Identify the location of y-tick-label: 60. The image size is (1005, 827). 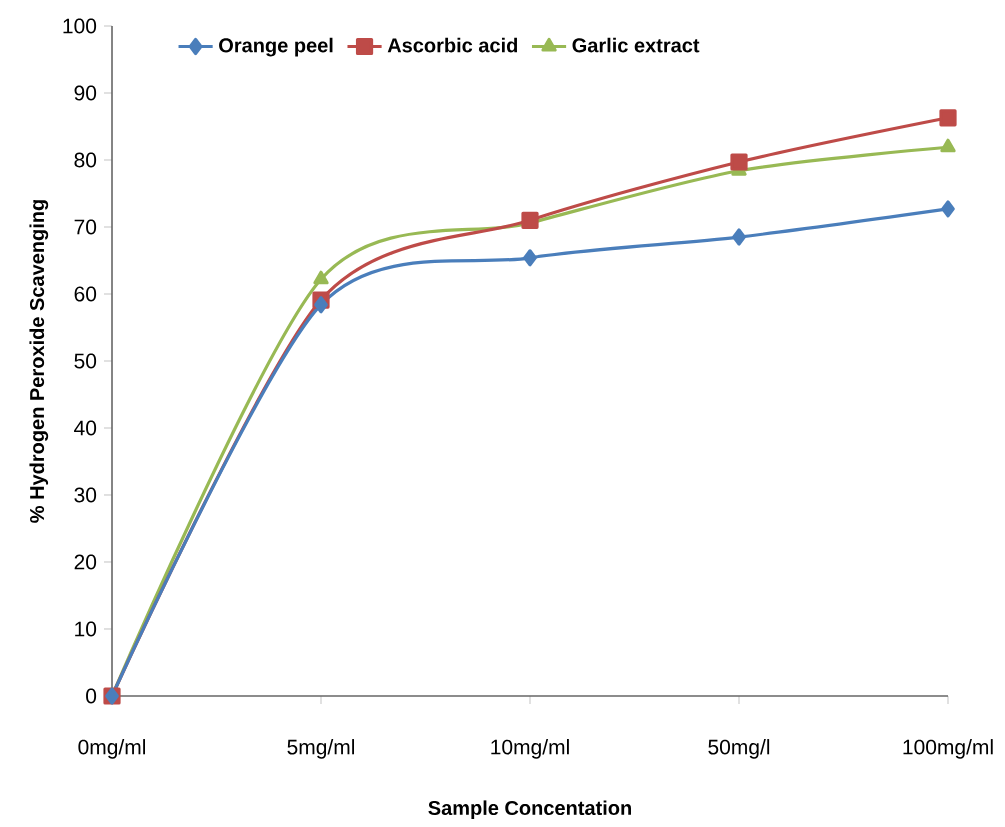
(85, 294).